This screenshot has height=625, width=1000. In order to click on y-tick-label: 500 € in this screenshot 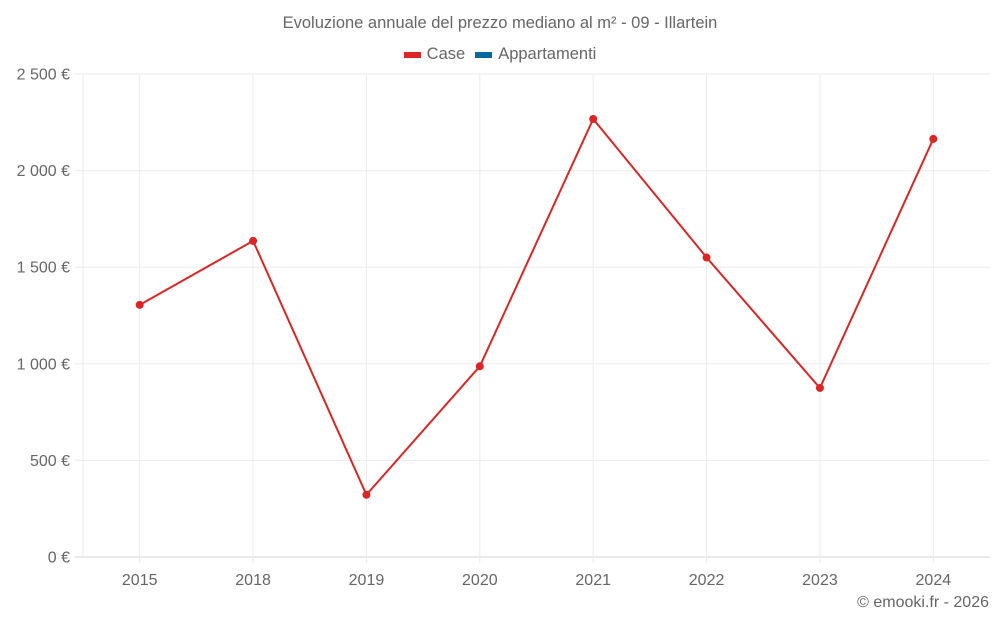, I will do `click(50, 461)`.